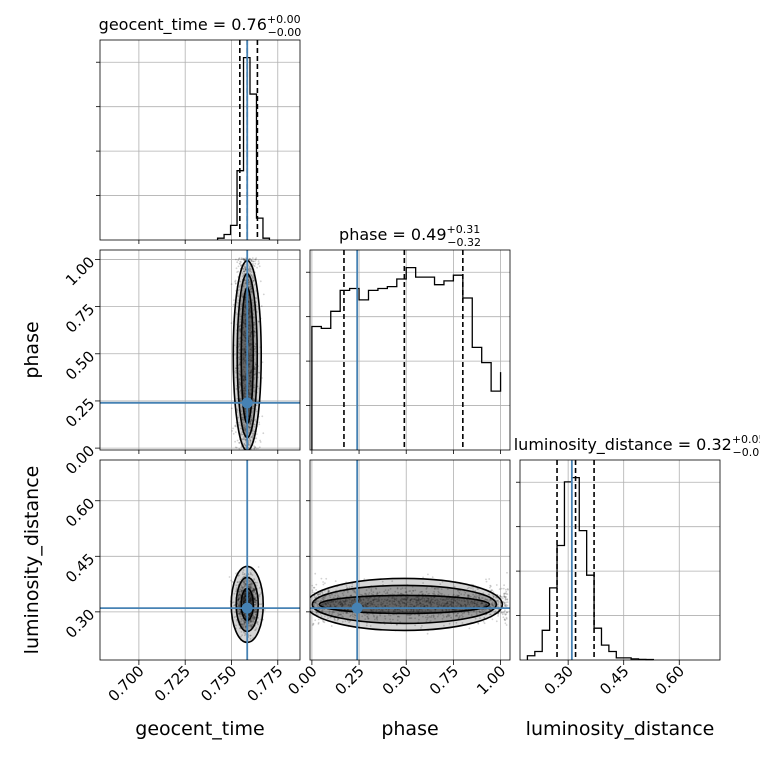 The width and height of the screenshot is (760, 760). Describe the element at coordinates (410, 350) in the screenshot. I see `hist-phase-background` at that location.